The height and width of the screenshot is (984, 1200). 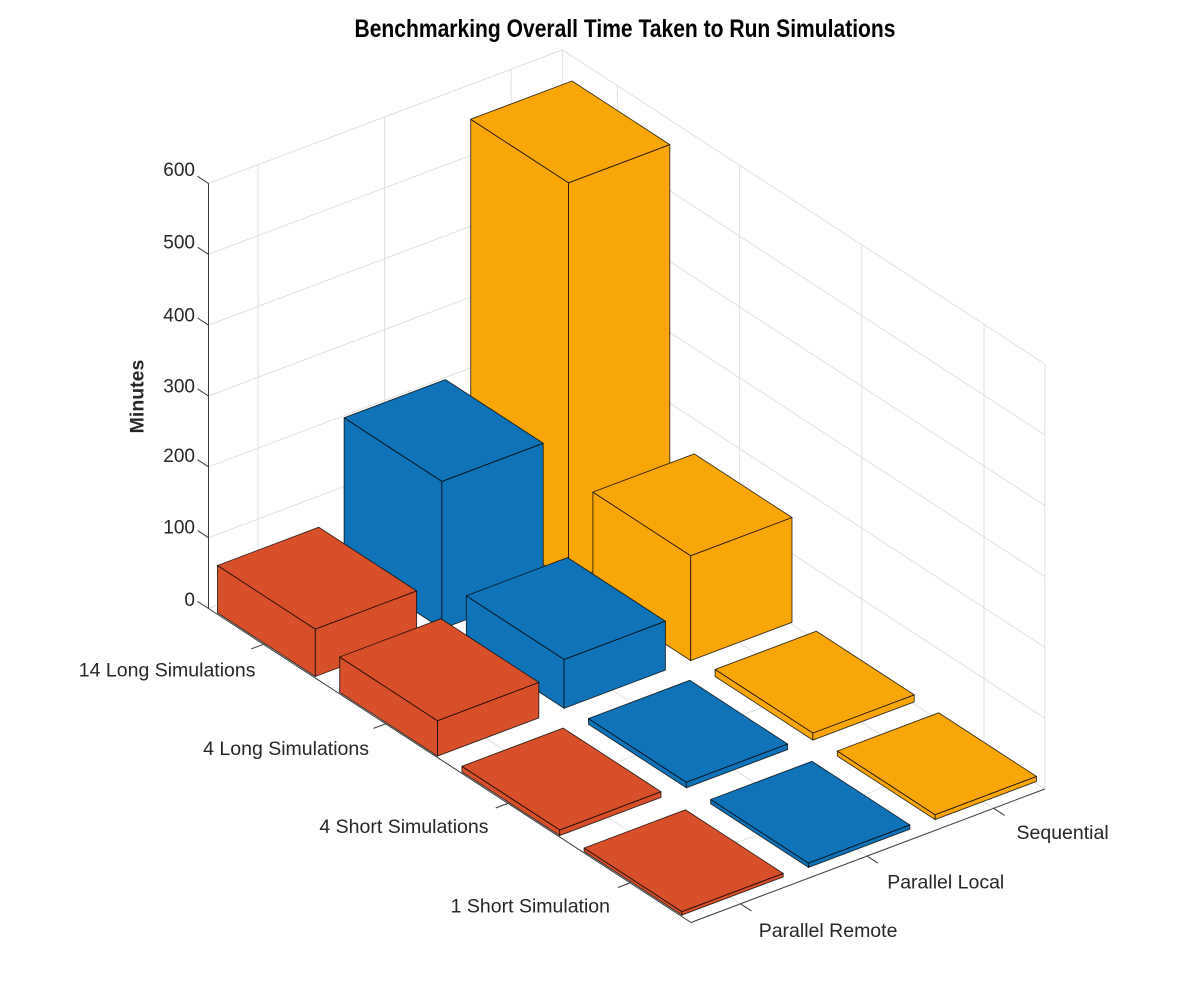 What do you see at coordinates (530, 907) in the screenshot?
I see `svg-text: 1 Short Simulation` at bounding box center [530, 907].